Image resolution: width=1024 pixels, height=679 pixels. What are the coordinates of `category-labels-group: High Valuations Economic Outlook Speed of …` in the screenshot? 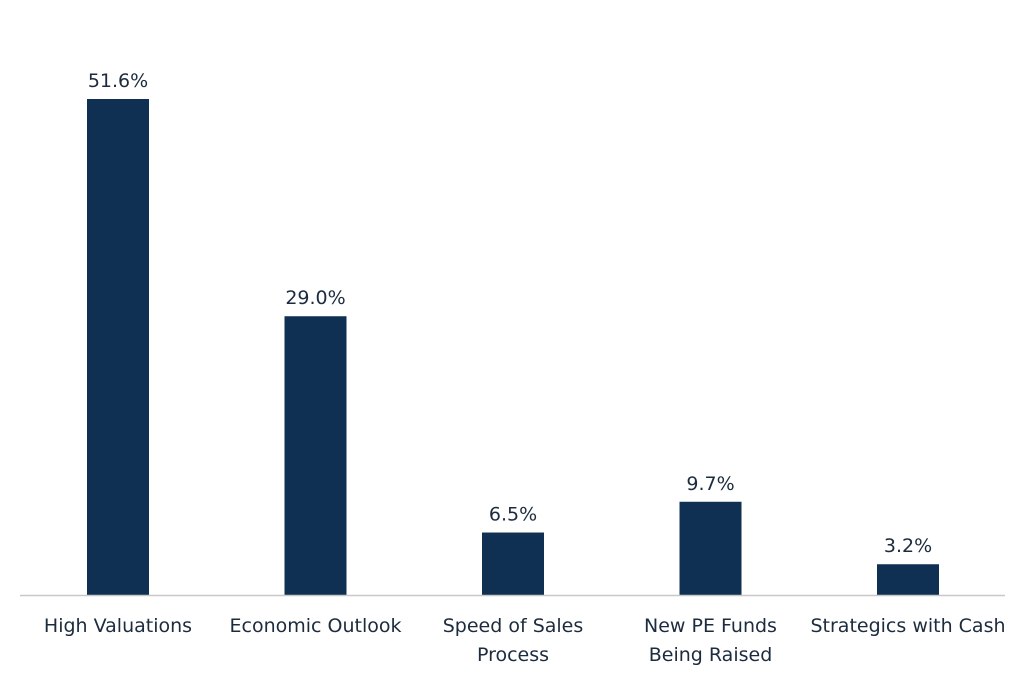 It's located at (525, 640).